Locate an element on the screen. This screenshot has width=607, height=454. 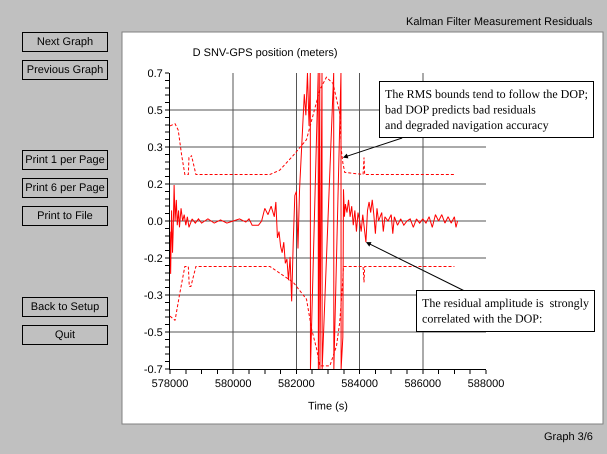
text: Previous Graph is located at coordinates (65, 70).